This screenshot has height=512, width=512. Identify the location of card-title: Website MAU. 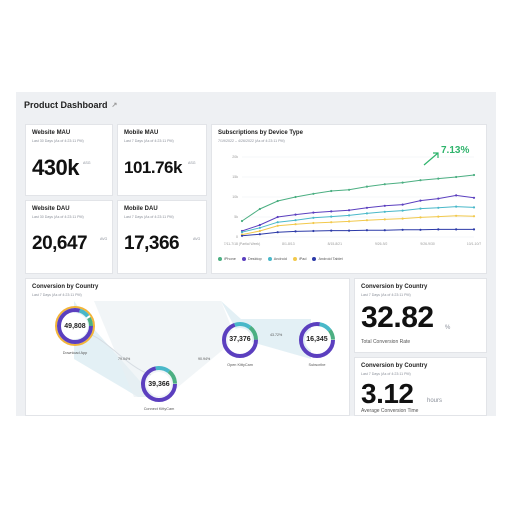
(51, 133).